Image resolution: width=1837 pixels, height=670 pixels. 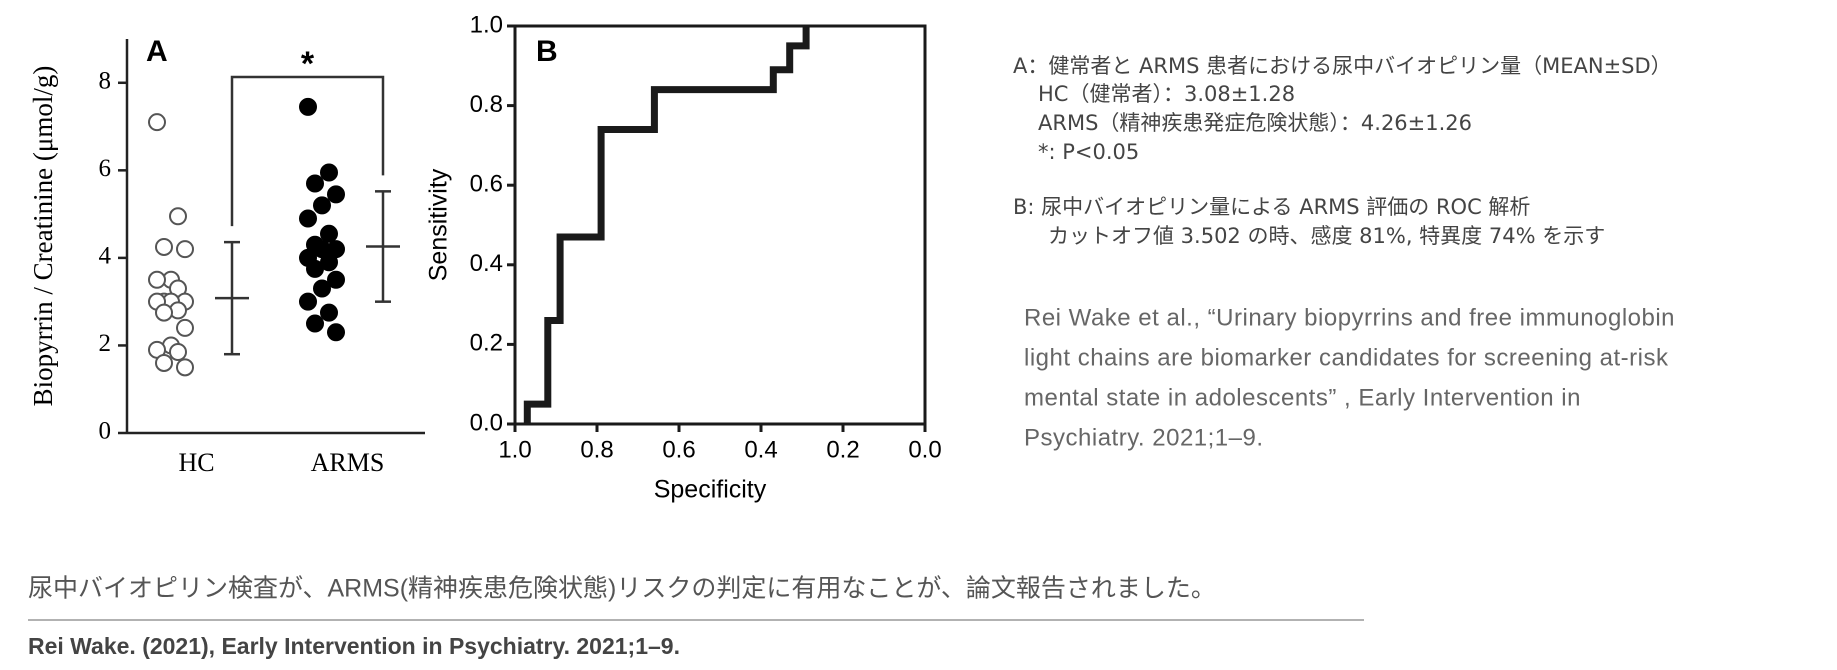 What do you see at coordinates (307, 151) in the screenshot?
I see `significance-bracket` at bounding box center [307, 151].